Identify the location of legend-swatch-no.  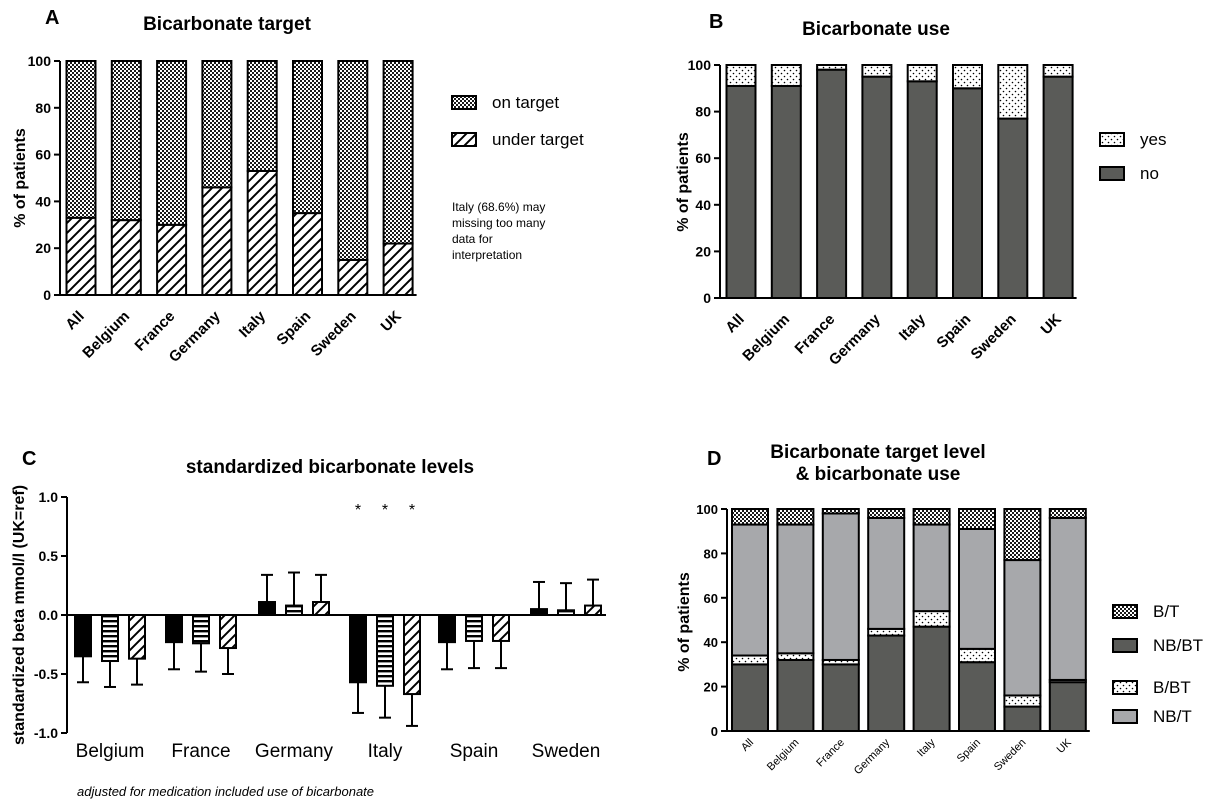
(1112, 173).